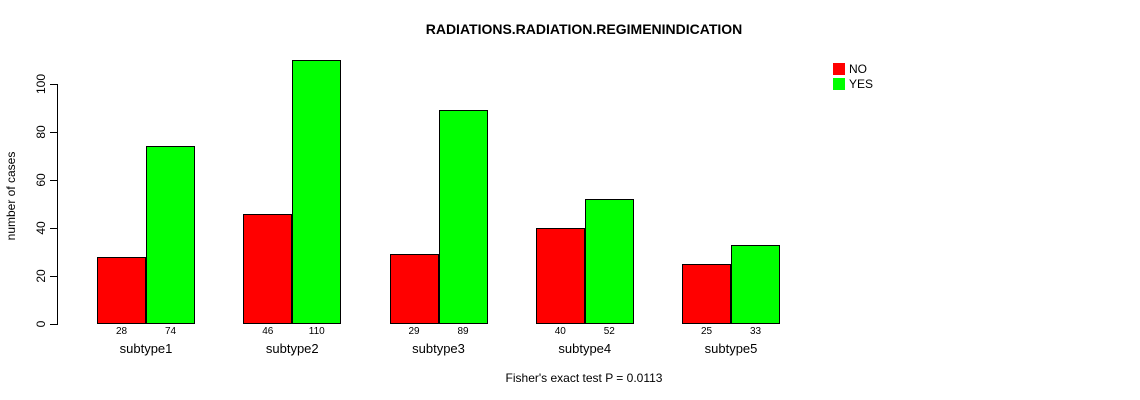 This screenshot has width=1140, height=400. I want to click on bar-yes-subtype2, so click(317, 192).